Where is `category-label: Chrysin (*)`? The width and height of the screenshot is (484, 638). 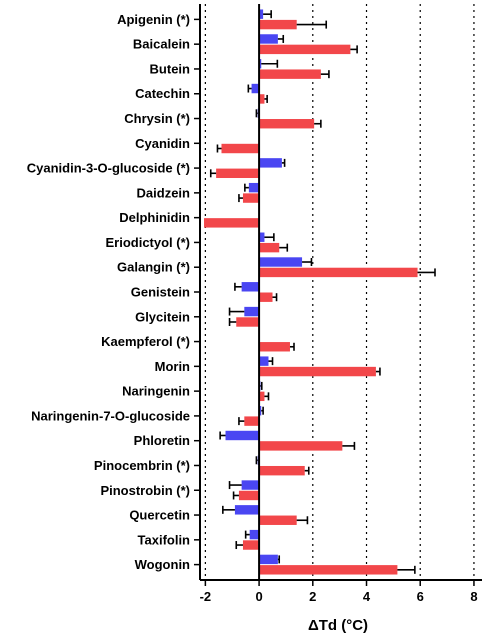
category-label: Chrysin (*) is located at coordinates (157, 118).